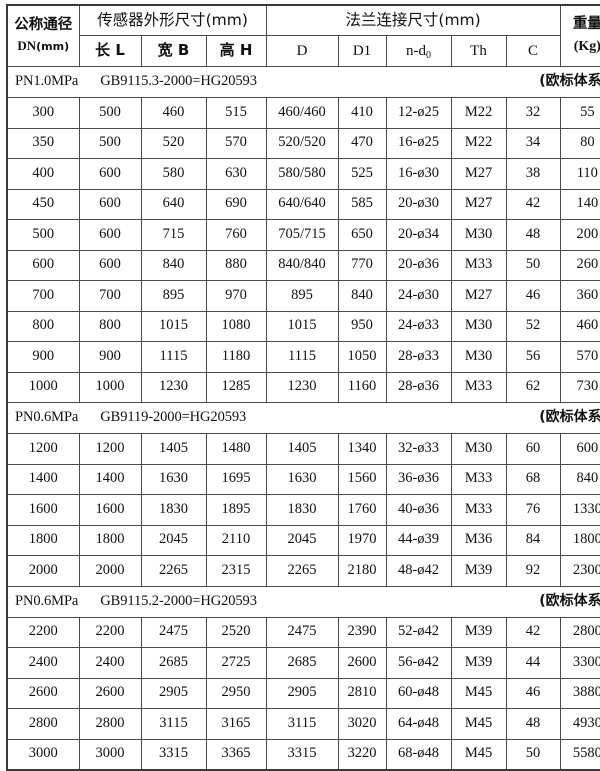 This screenshot has height=771, width=600. I want to click on cell-width: 3315, so click(173, 754).